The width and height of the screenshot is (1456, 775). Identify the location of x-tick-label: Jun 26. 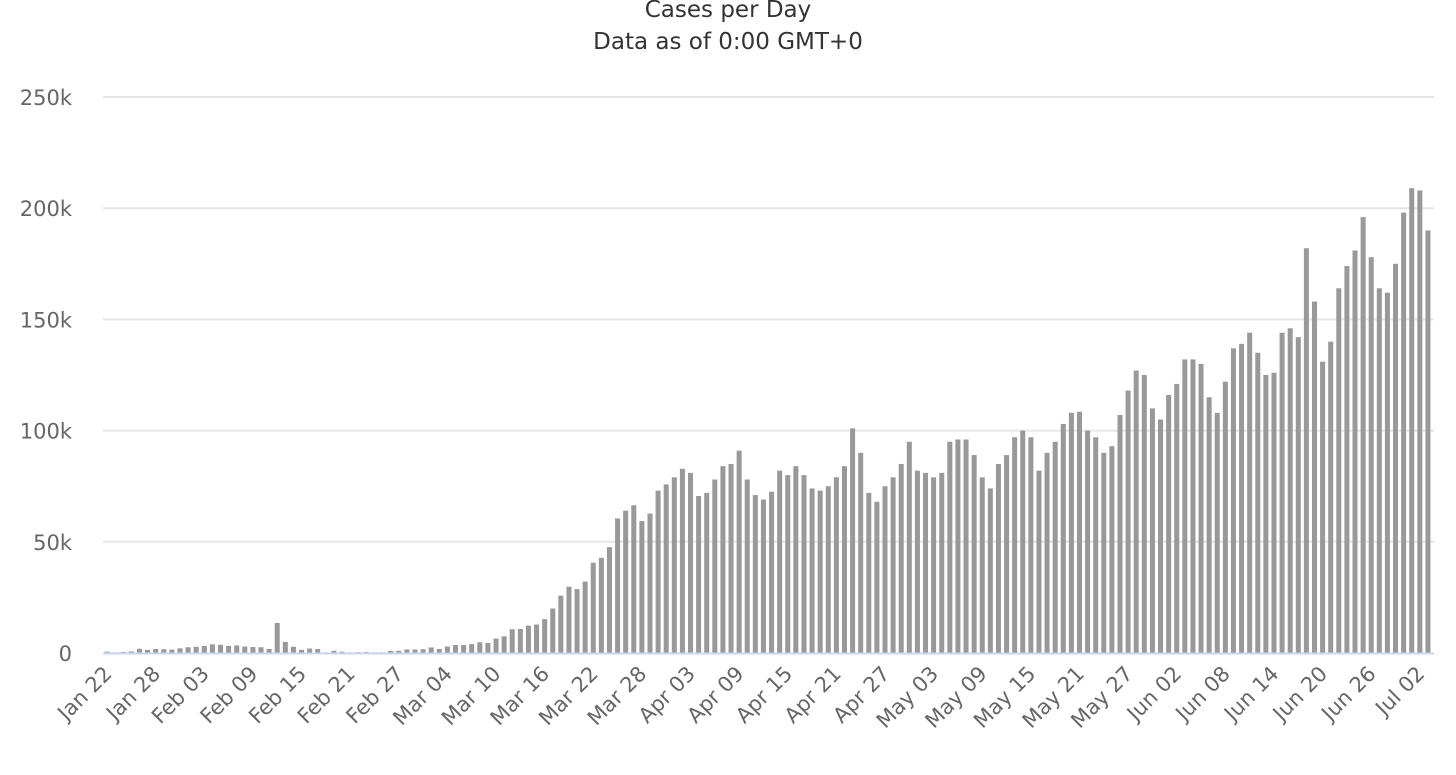
(1348, 694).